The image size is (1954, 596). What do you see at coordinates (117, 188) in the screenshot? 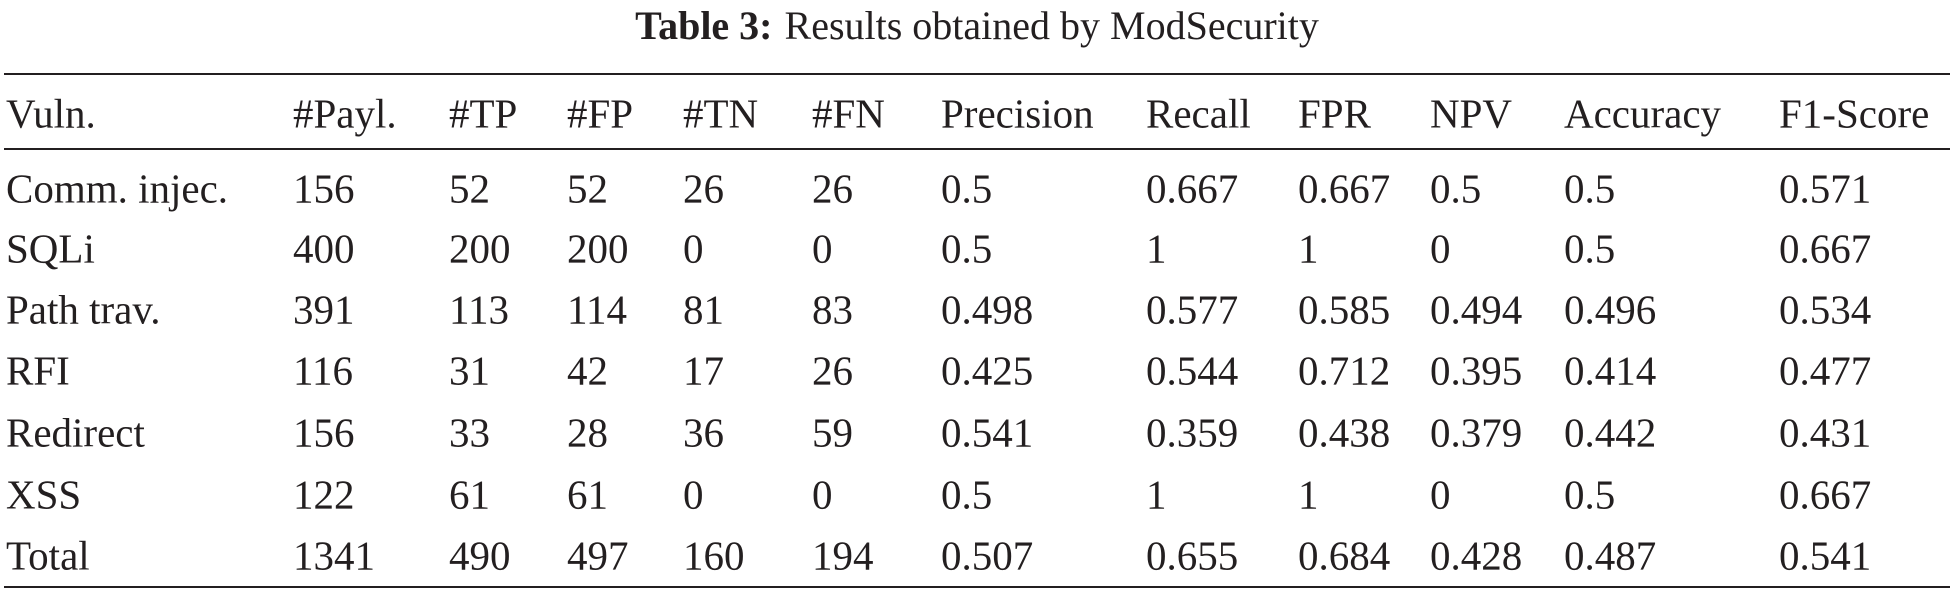
I see `row-label: Comm. injec.` at bounding box center [117, 188].